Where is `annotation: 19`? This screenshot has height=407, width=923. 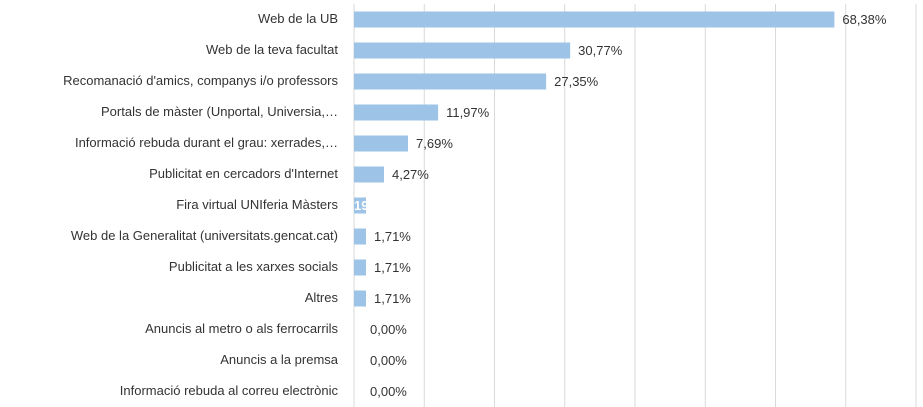 annotation: 19 is located at coordinates (361, 205).